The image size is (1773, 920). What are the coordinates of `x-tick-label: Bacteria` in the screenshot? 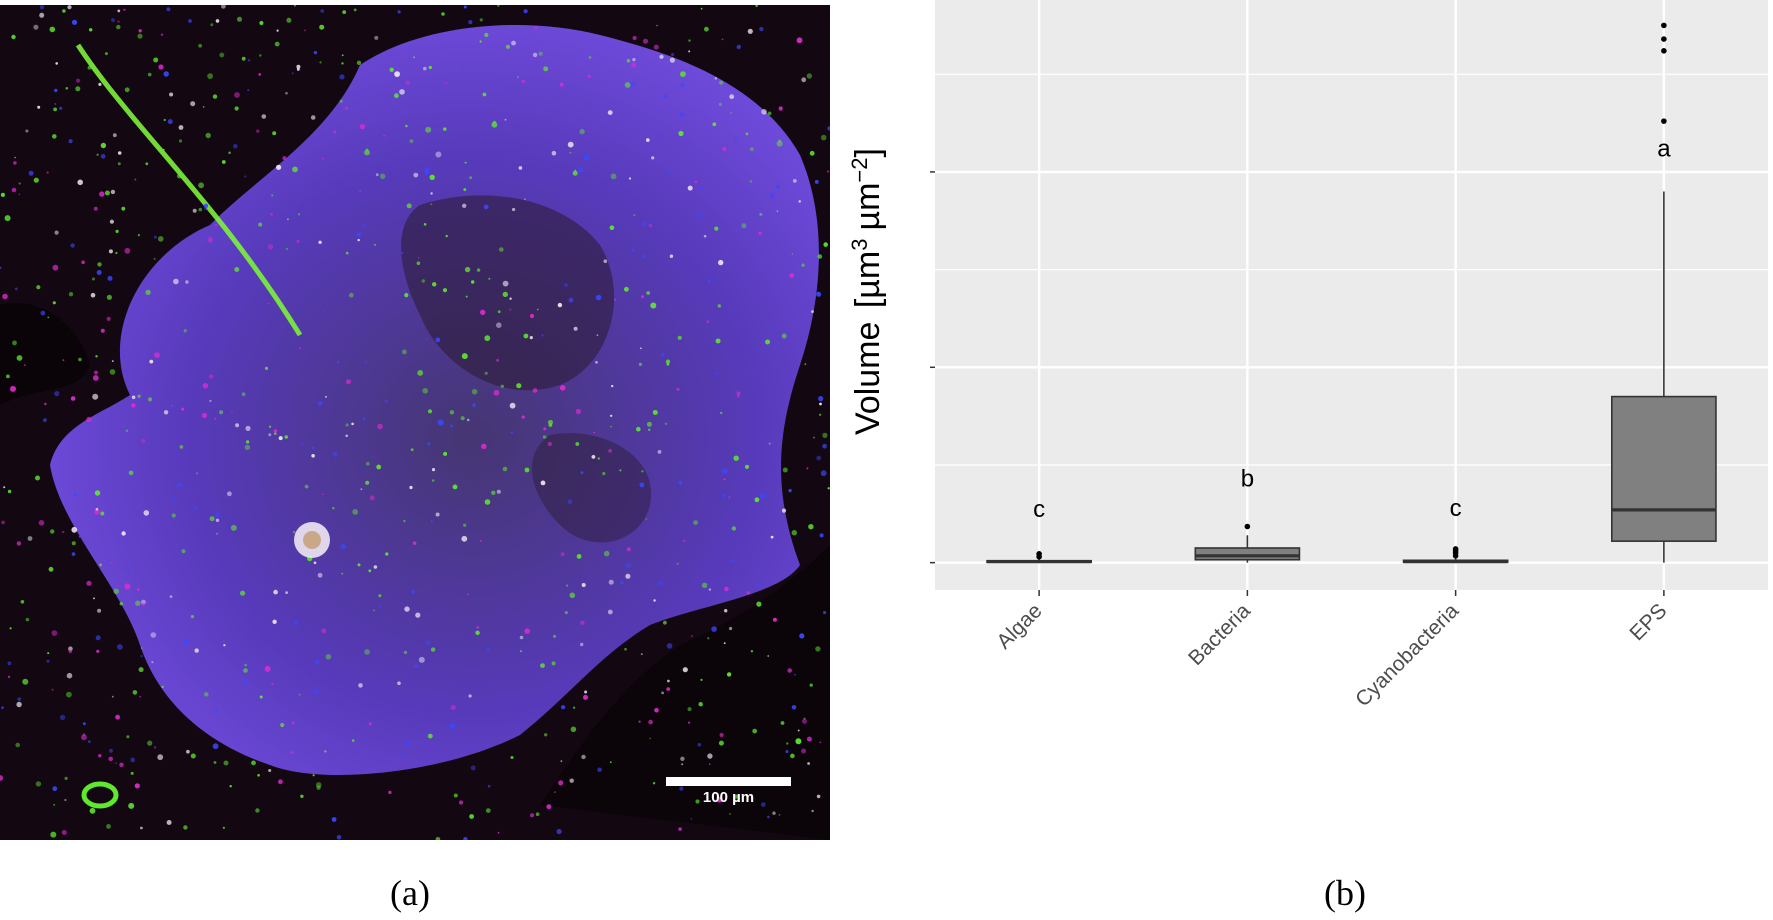 It's located at (1219, 634).